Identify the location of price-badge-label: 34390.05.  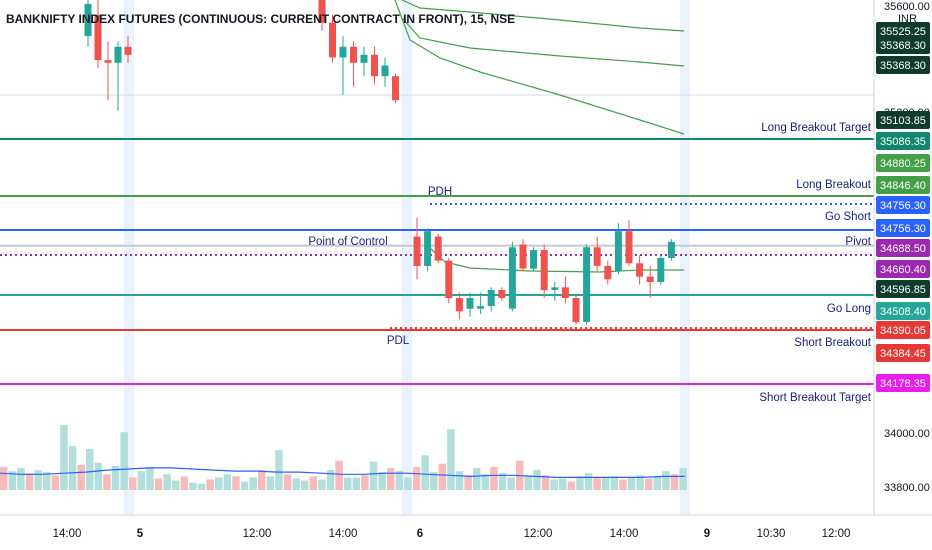
(903, 331).